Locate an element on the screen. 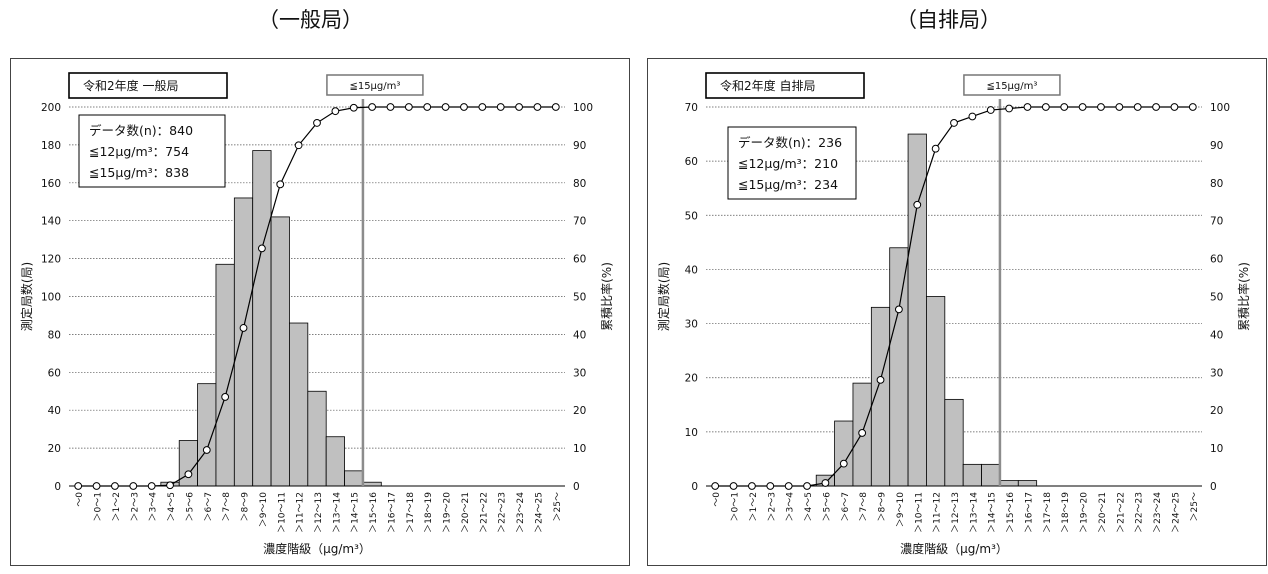 Image resolution: width=1268 pixels, height=574 pixels. x-tick-label: ＞12～13 is located at coordinates (956, 512).